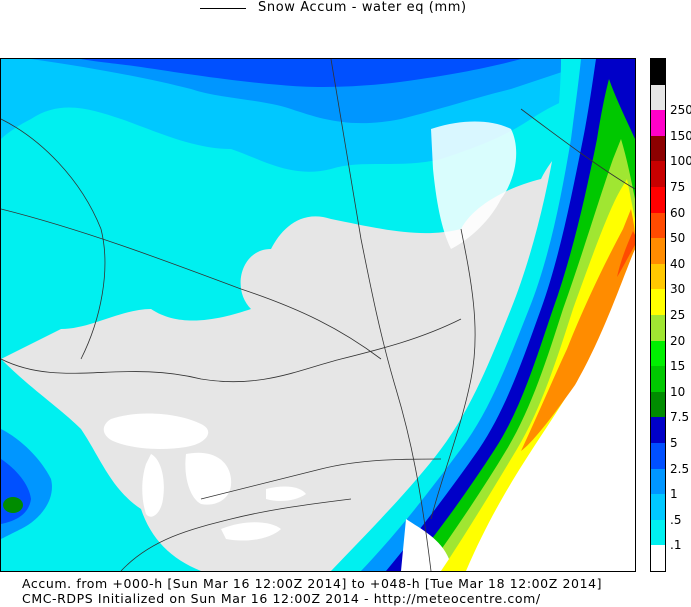 The height and width of the screenshot is (607, 691). I want to click on lake-huron, so click(208, 478).